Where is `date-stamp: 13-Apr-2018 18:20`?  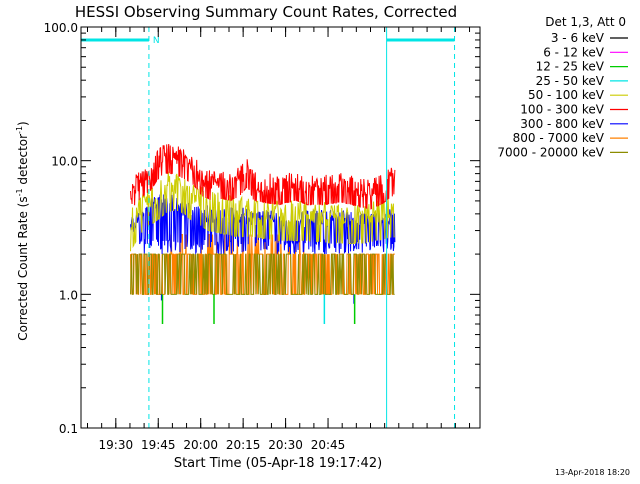
date-stamp: 13-Apr-2018 18:20 is located at coordinates (592, 472).